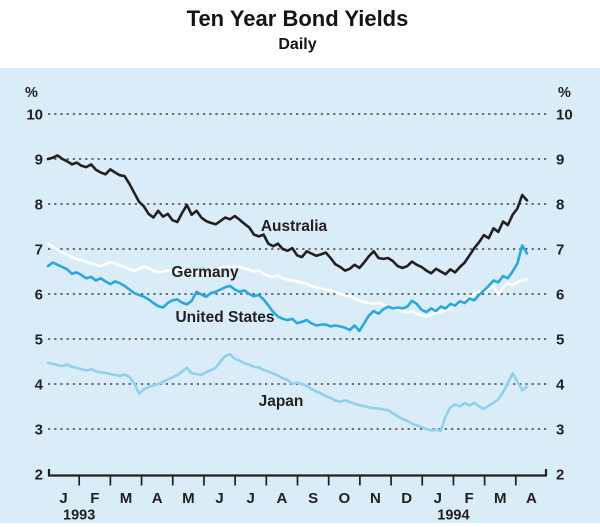  Describe the element at coordinates (297, 18) in the screenshot. I see `chart-title: Ten Year Bond Yields` at that location.